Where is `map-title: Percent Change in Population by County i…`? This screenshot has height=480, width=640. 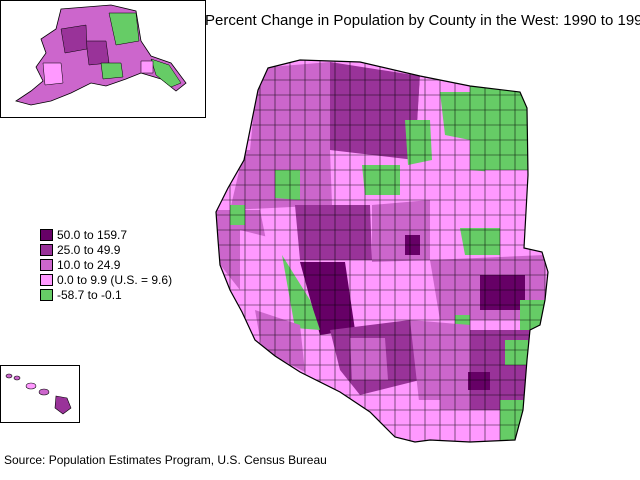
map-title: Percent Change in Population by County i… is located at coordinates (422, 20).